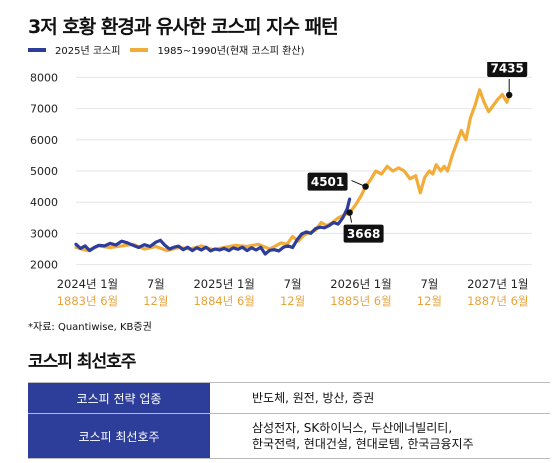 This screenshot has height=463, width=560. I want to click on x-tick-label-secondary: 1883년 6월, so click(87, 301).